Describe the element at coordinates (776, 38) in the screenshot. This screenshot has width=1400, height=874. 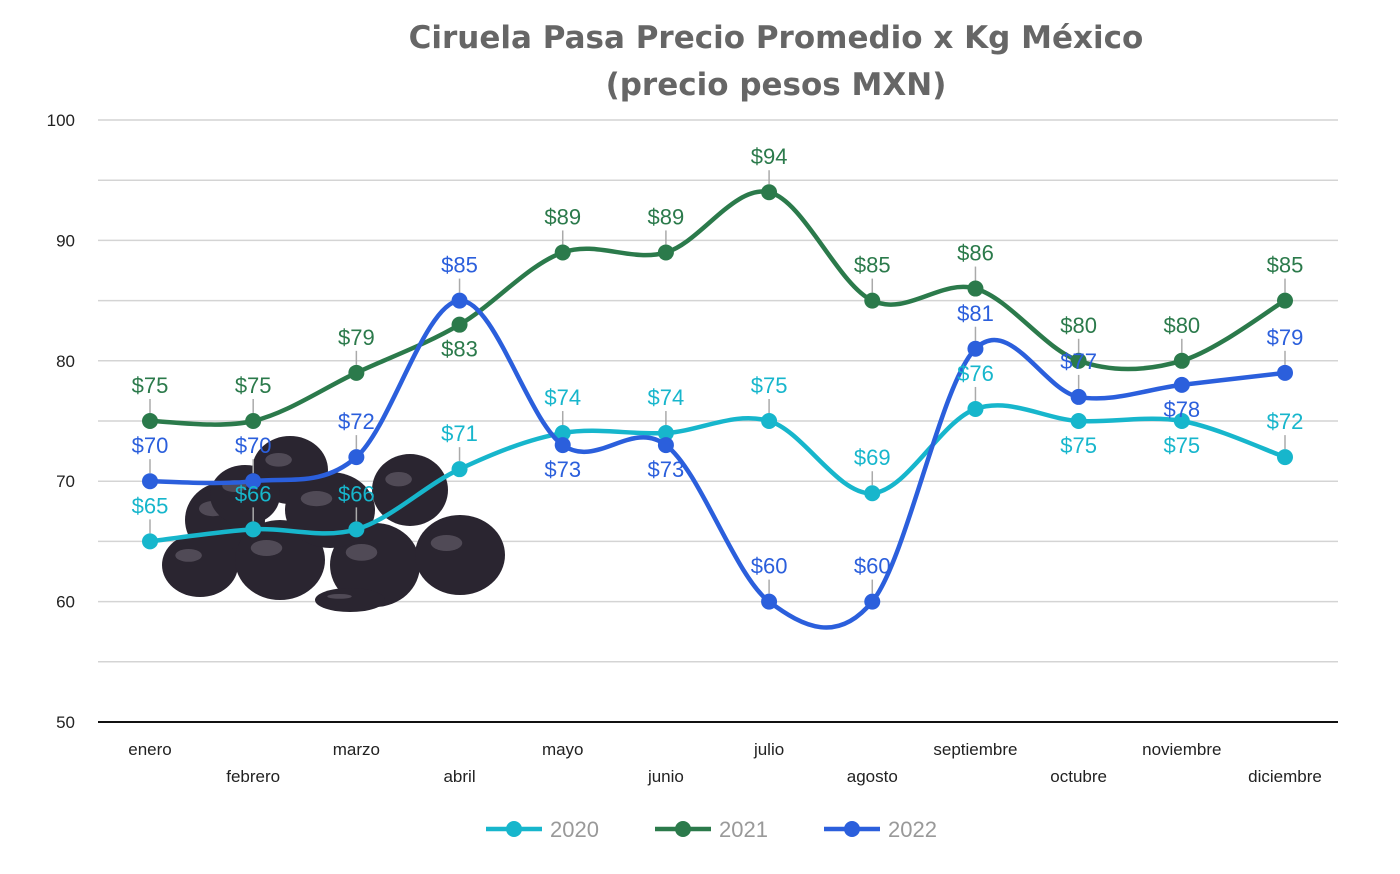
I see `chart-title-line-1: Ciruela Pasa Precio Promedio x Kg México` at that location.